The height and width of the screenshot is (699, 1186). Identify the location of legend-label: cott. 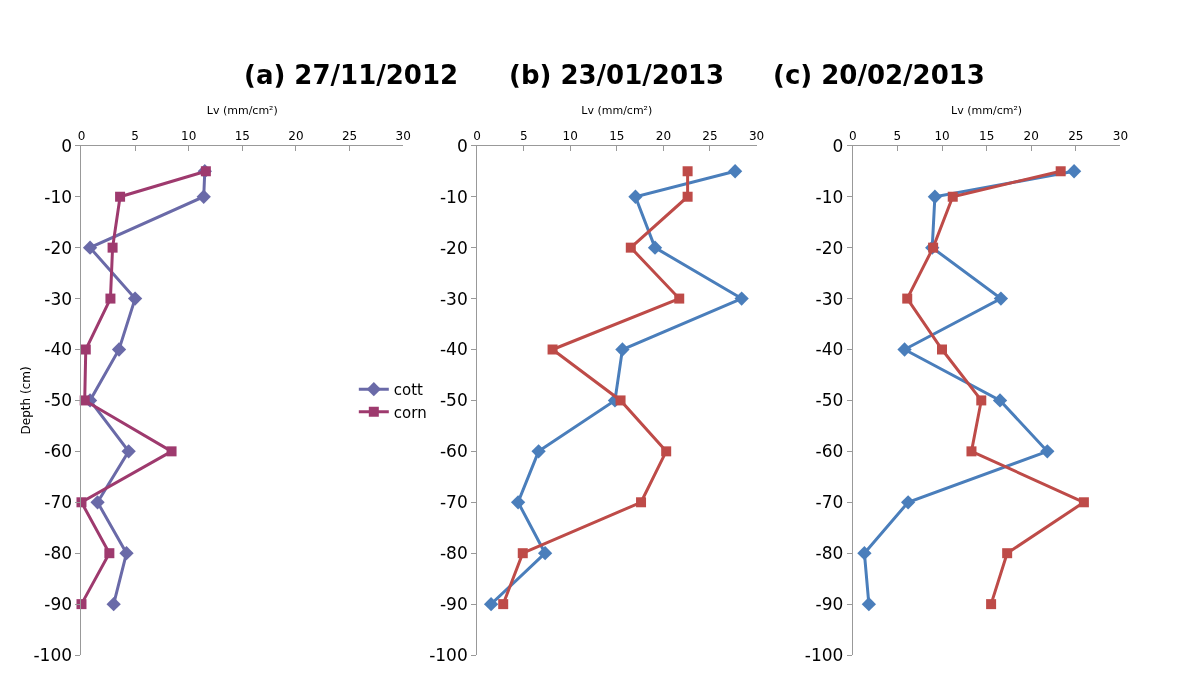
(408, 390).